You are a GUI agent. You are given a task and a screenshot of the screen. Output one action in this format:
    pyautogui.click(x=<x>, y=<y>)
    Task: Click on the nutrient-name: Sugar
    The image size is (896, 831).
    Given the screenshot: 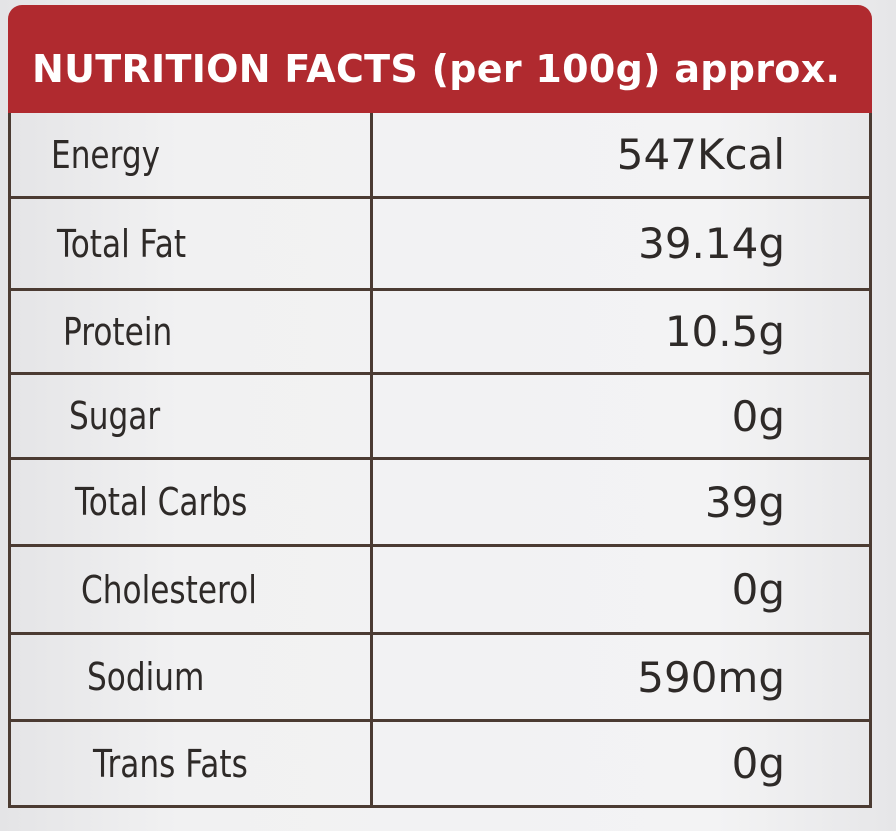 What is the action you would take?
    pyautogui.click(x=115, y=416)
    